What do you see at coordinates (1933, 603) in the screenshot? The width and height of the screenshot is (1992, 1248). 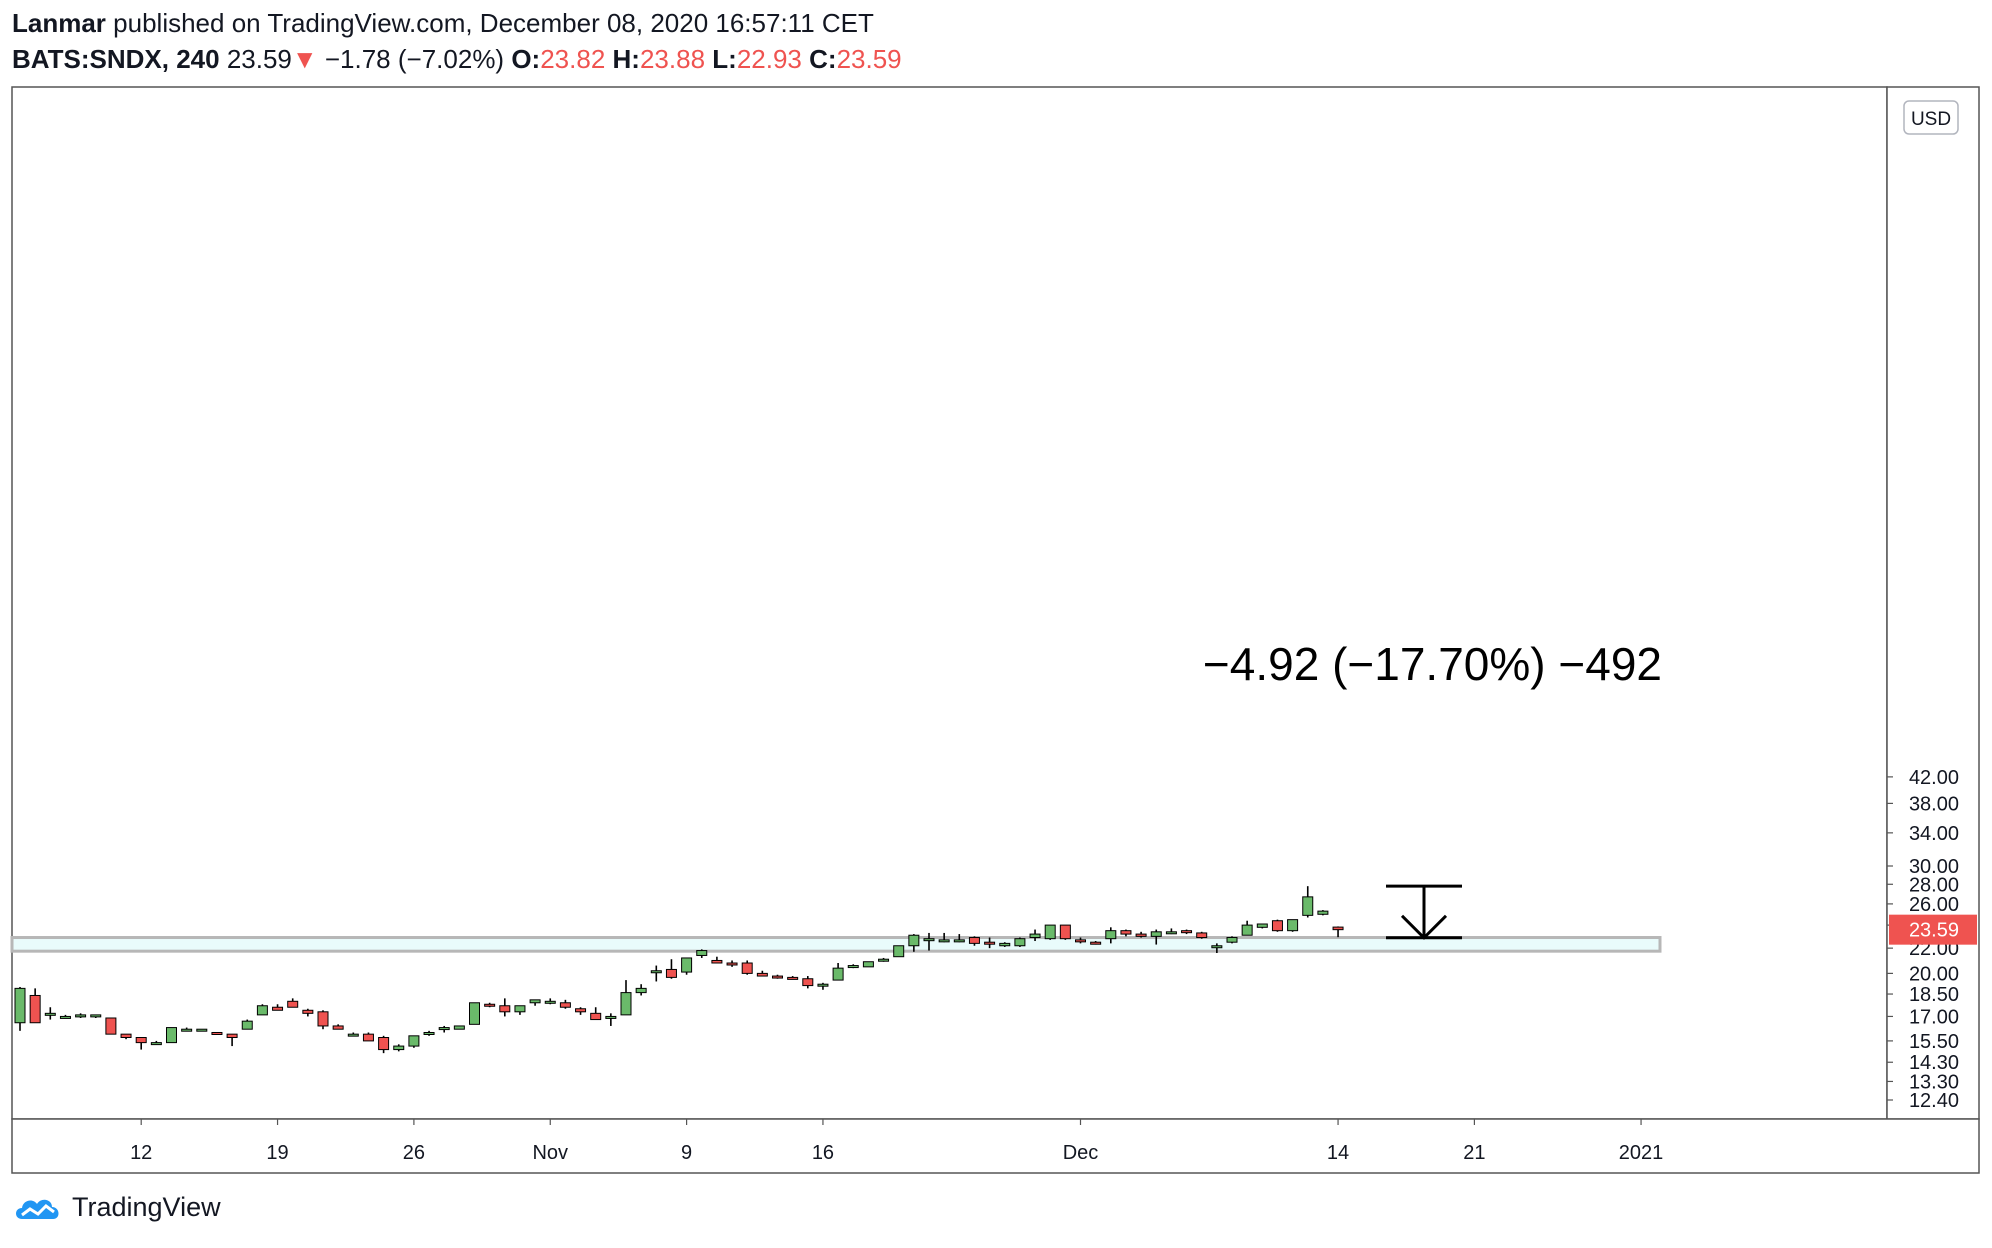 I see `price-axis` at bounding box center [1933, 603].